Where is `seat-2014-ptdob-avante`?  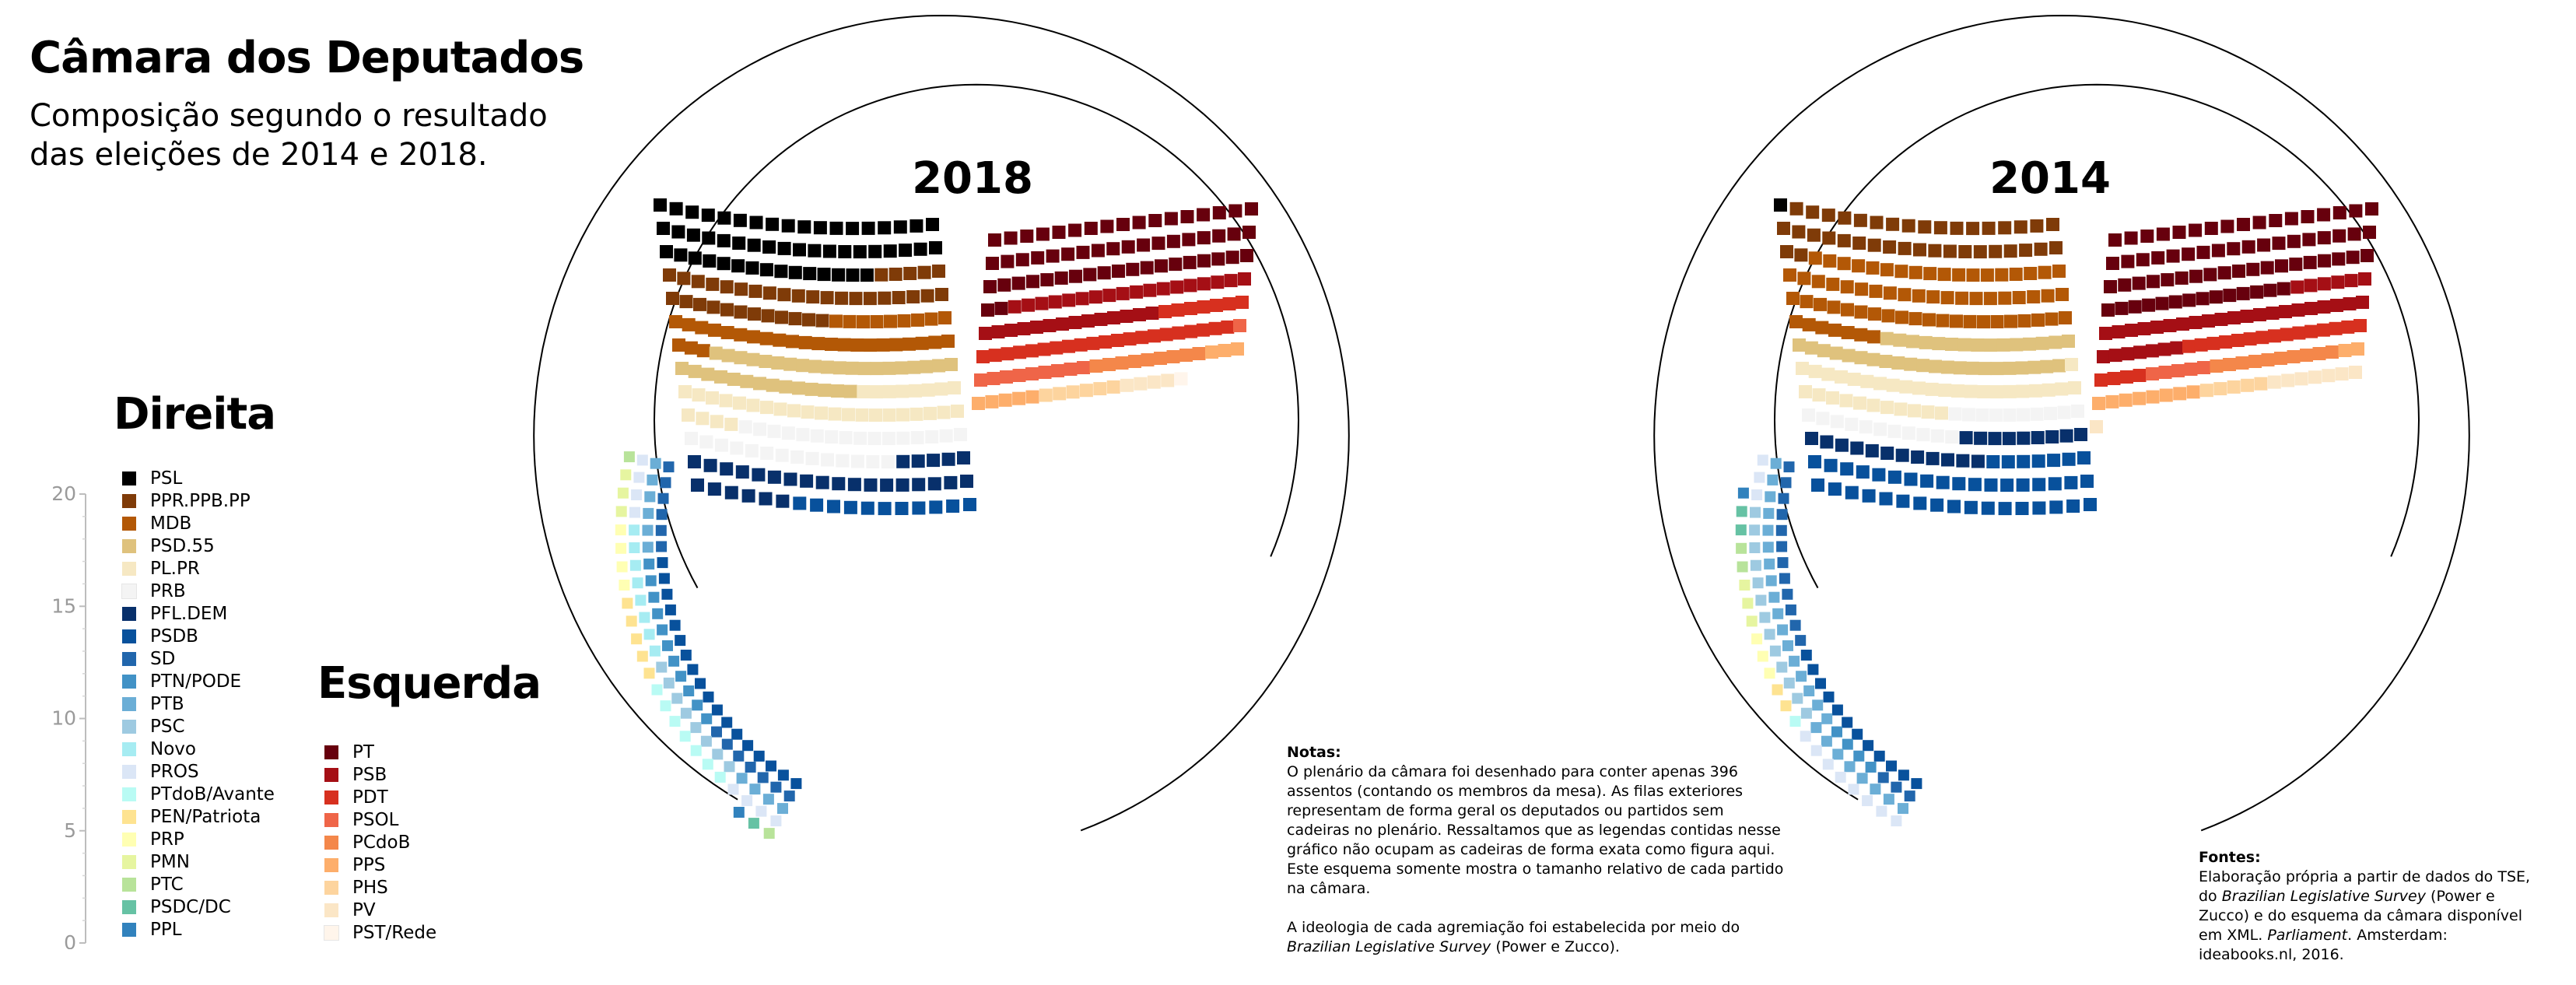 seat-2014-ptdob-avante is located at coordinates (1795, 721).